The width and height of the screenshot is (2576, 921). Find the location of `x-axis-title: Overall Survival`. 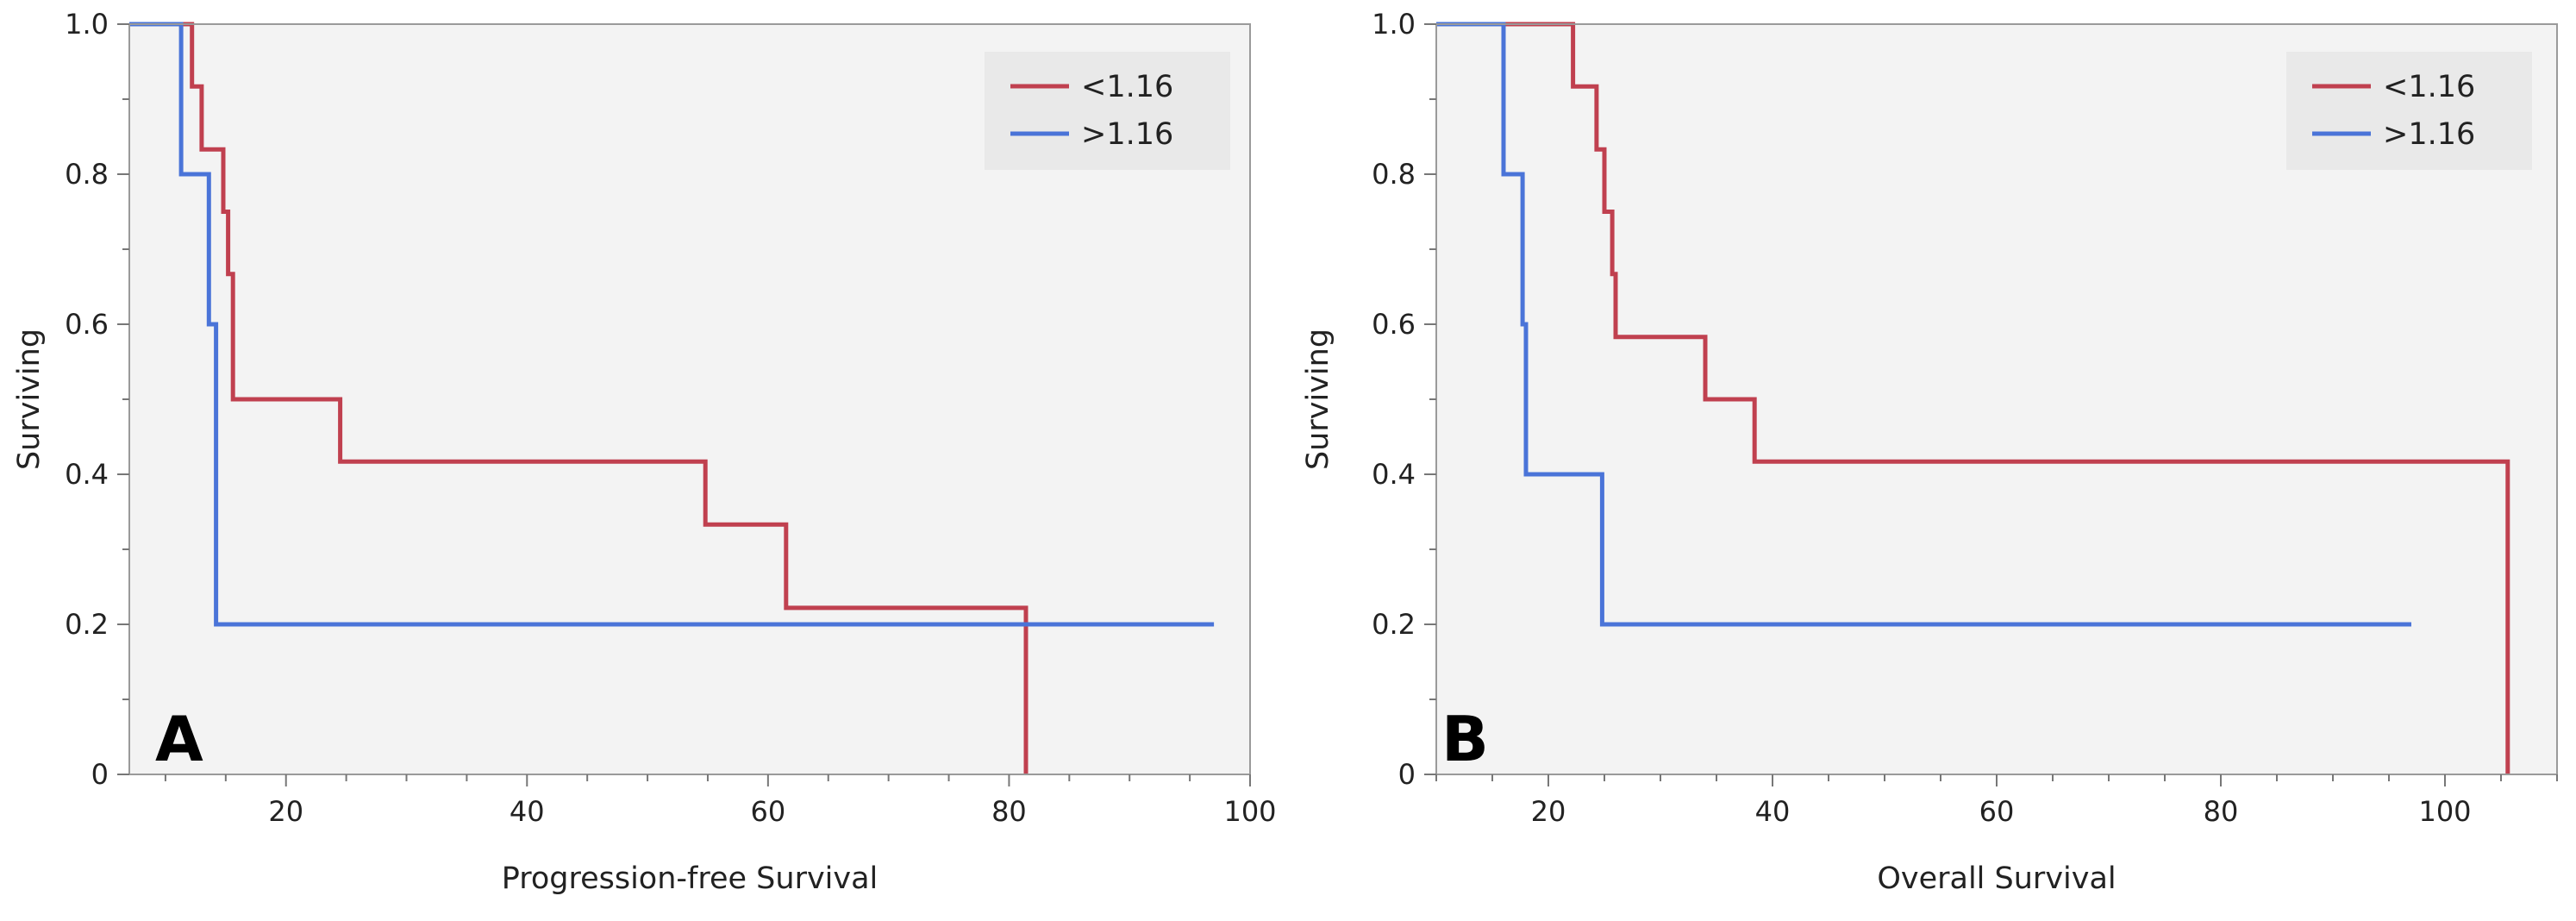

x-axis-title: Overall Survival is located at coordinates (1996, 879).